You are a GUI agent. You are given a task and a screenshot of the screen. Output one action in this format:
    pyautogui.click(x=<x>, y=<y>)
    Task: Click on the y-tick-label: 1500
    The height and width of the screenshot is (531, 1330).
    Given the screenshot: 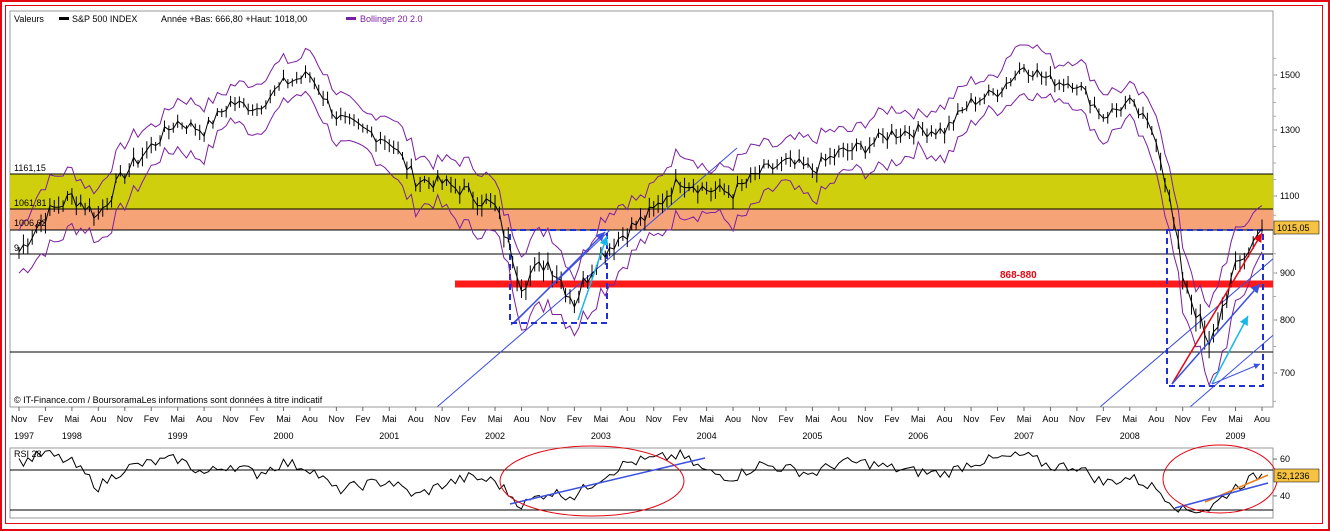 What is the action you would take?
    pyautogui.click(x=1290, y=75)
    